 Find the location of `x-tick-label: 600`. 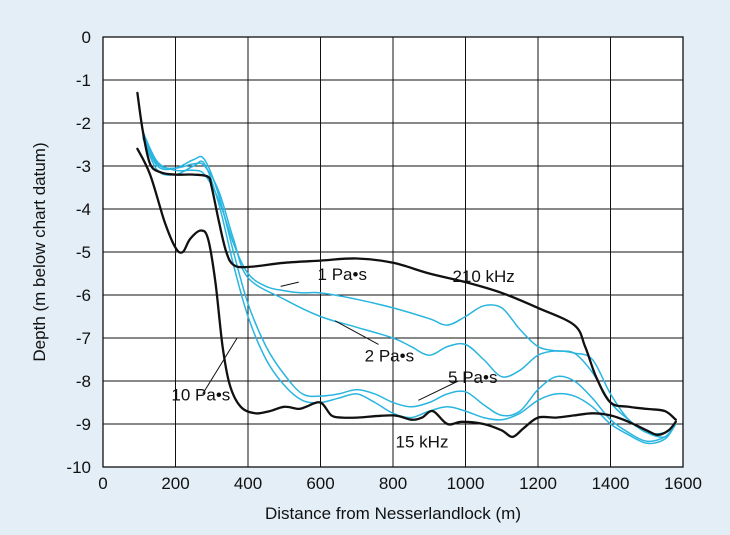

x-tick-label: 600 is located at coordinates (320, 483).